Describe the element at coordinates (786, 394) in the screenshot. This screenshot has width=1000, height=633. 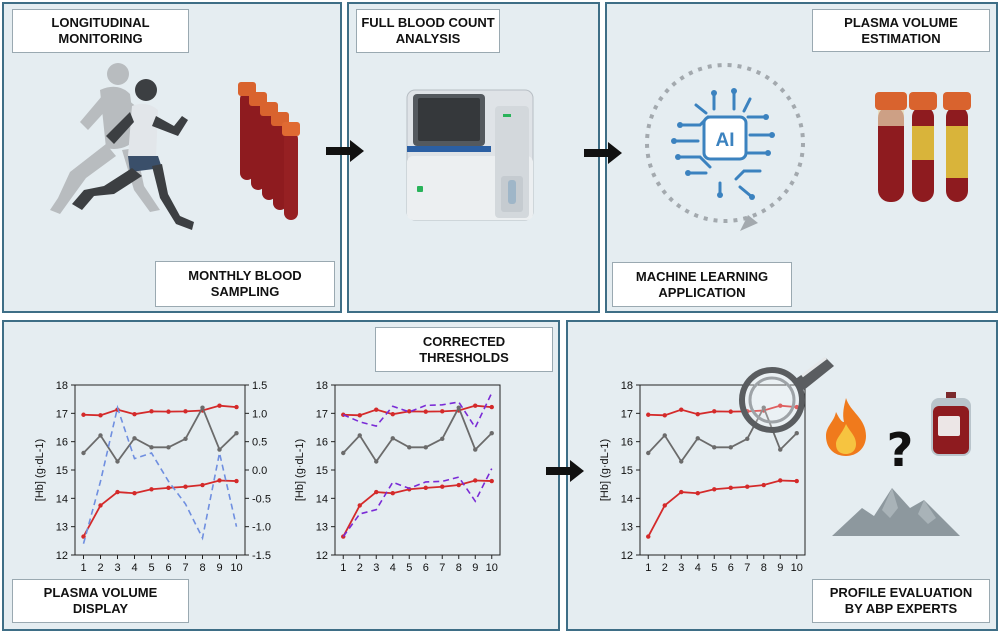
I see `magnifier-icon` at that location.